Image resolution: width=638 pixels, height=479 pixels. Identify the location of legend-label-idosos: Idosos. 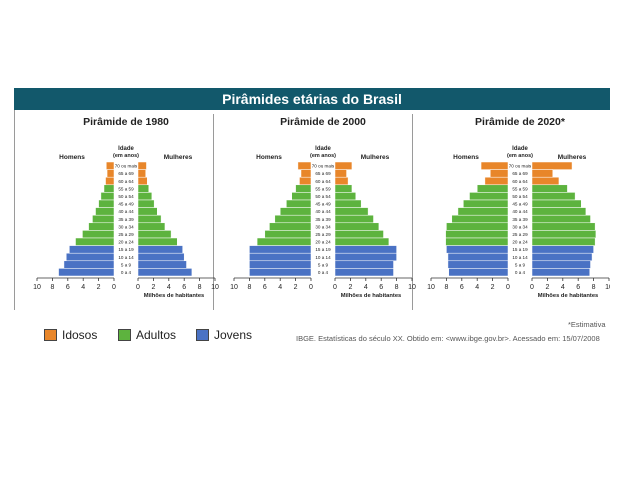
(80, 335).